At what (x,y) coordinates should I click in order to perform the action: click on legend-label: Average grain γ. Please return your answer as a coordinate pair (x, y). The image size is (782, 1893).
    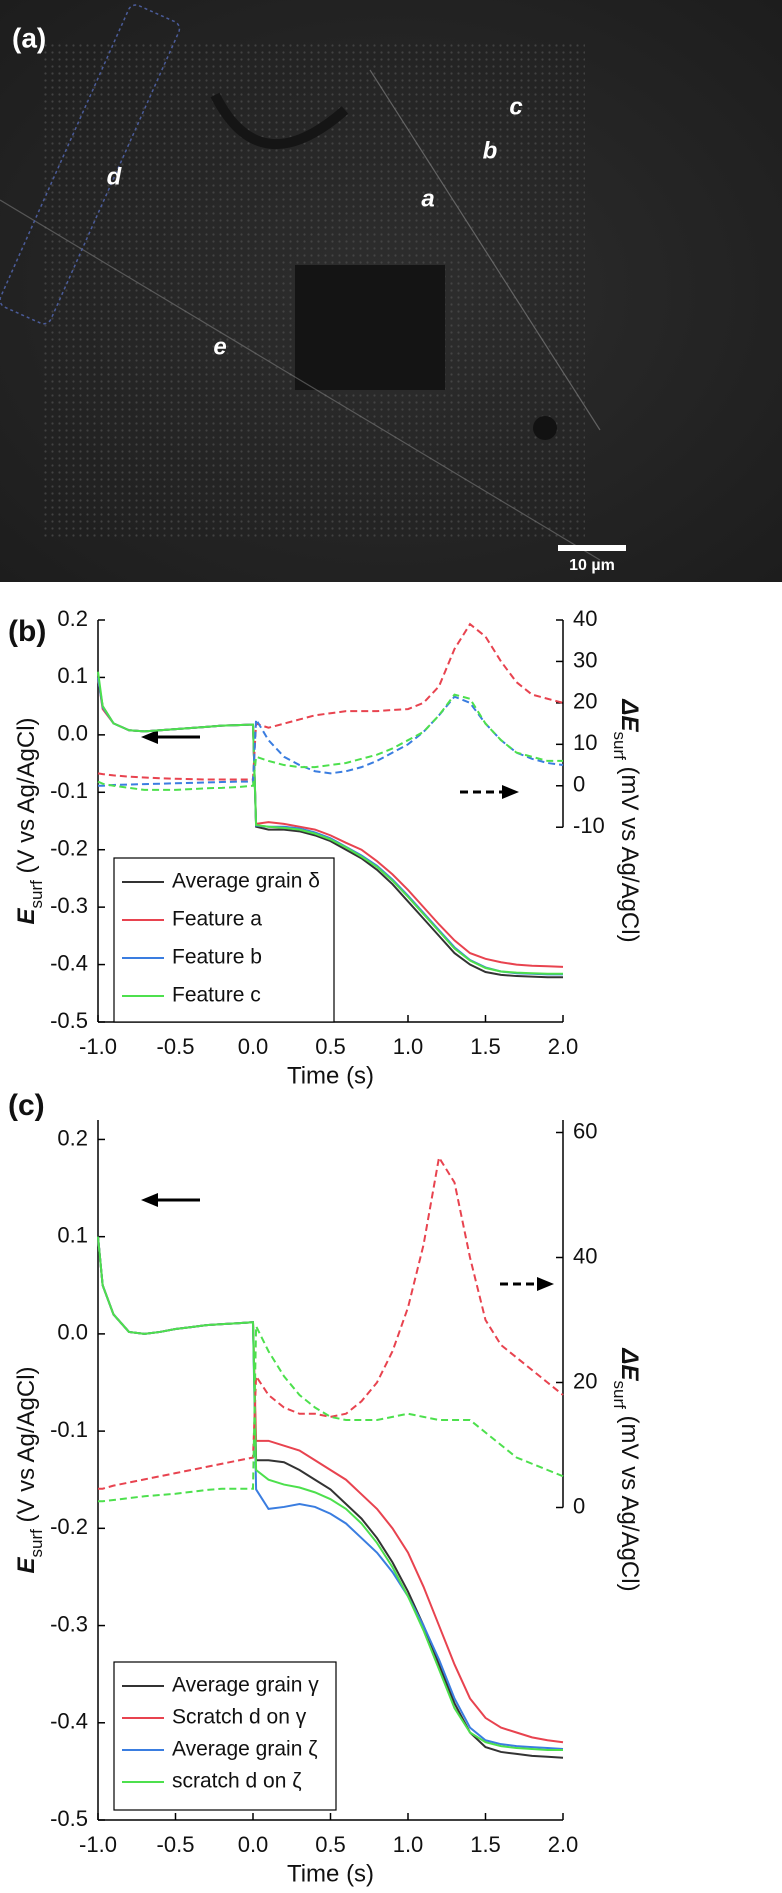
    Looking at the image, I should click on (245, 1685).